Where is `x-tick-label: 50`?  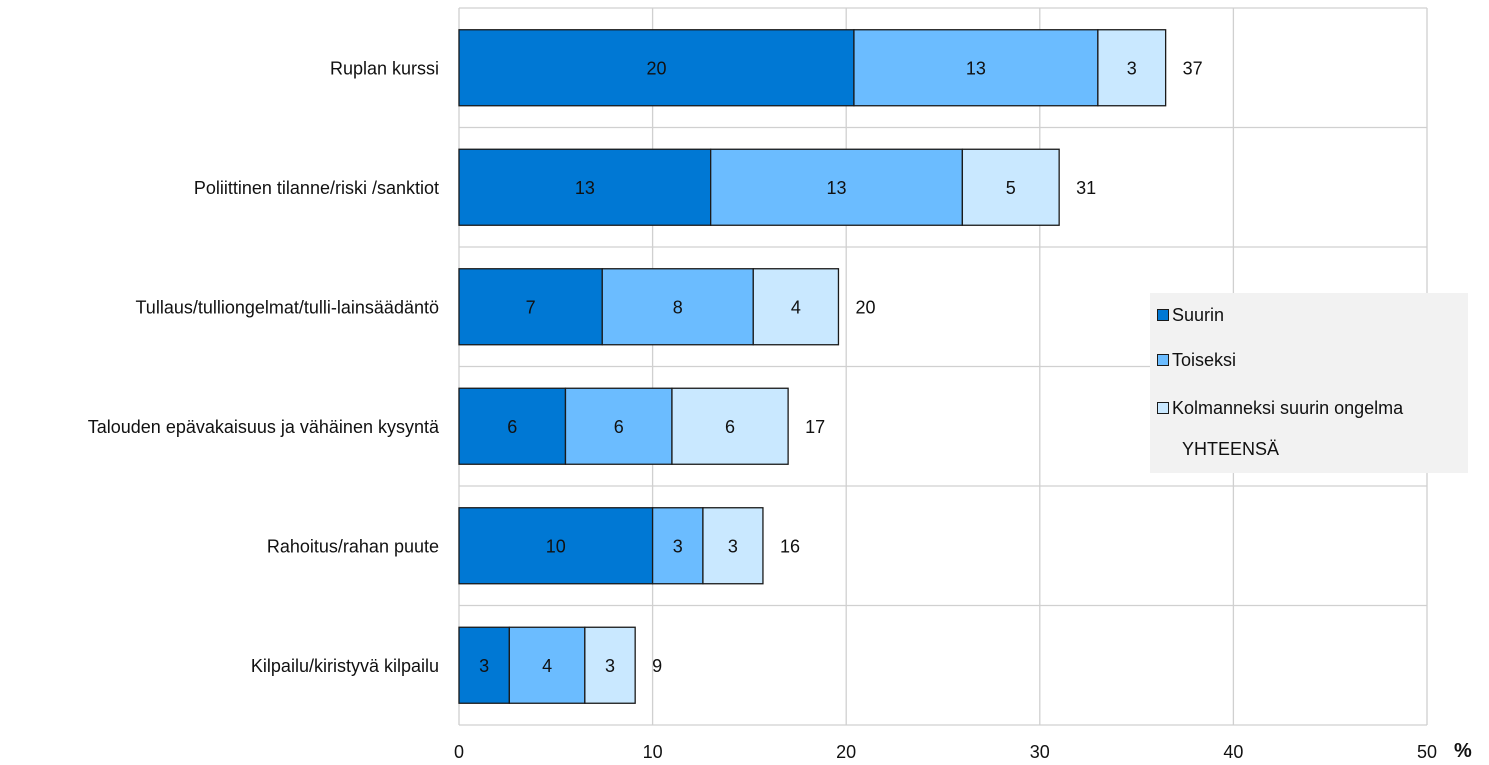 x-tick-label: 50 is located at coordinates (1427, 752).